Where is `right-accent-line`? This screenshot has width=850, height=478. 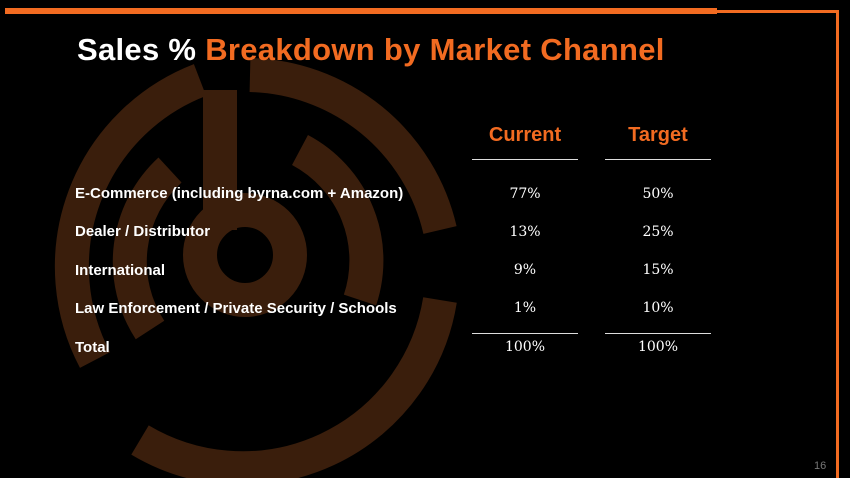 right-accent-line is located at coordinates (837, 244).